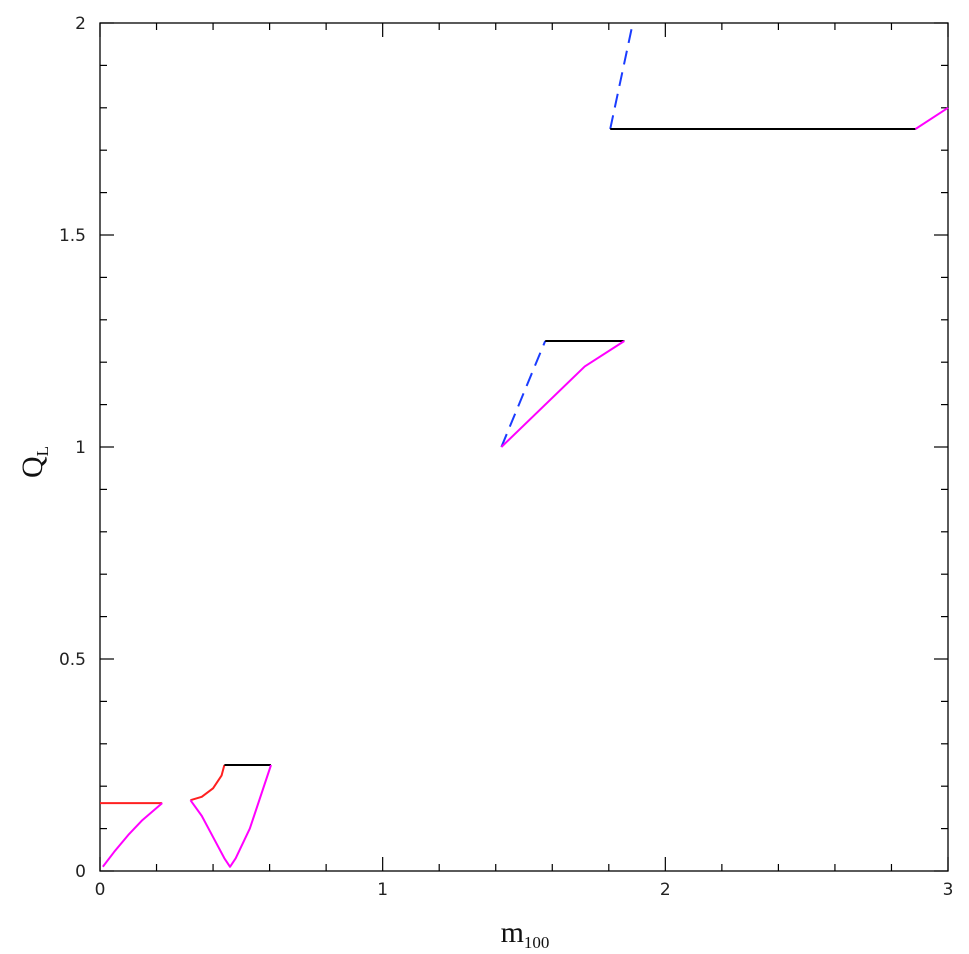 The width and height of the screenshot is (969, 954). What do you see at coordinates (512, 932) in the screenshot?
I see `x-axis-title-main: m` at bounding box center [512, 932].